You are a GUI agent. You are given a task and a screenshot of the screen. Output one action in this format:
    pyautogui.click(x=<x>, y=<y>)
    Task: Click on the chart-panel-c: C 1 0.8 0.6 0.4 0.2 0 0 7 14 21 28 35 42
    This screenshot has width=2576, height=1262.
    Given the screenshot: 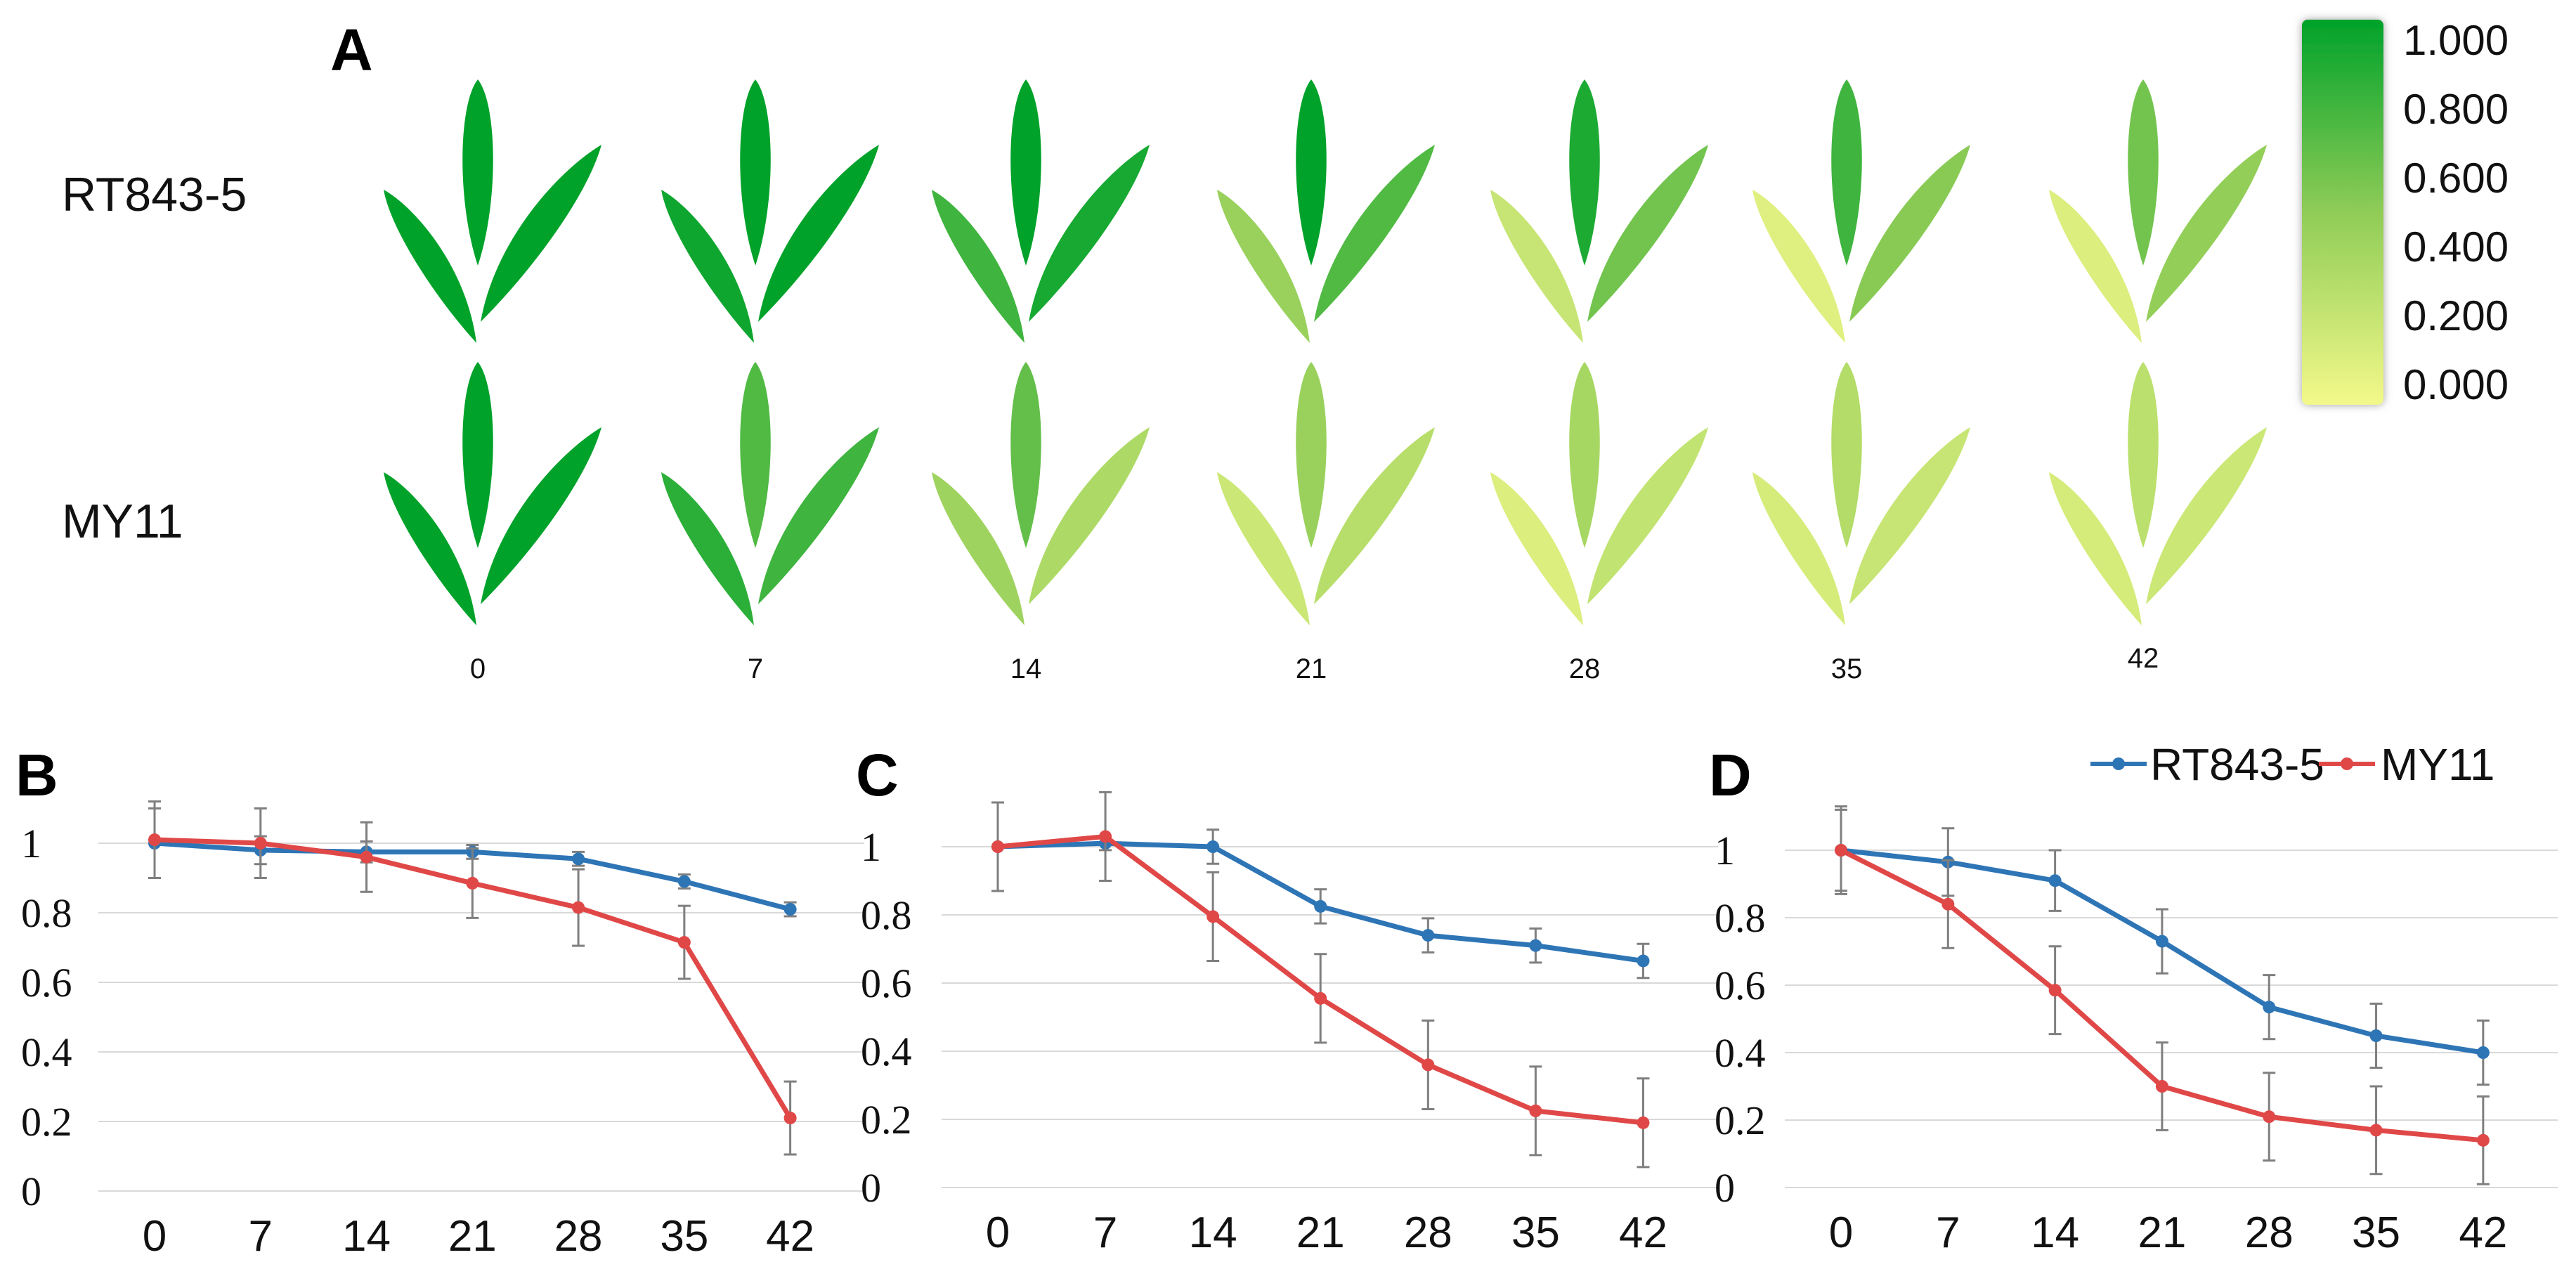 What is the action you would take?
    pyautogui.click(x=1287, y=999)
    